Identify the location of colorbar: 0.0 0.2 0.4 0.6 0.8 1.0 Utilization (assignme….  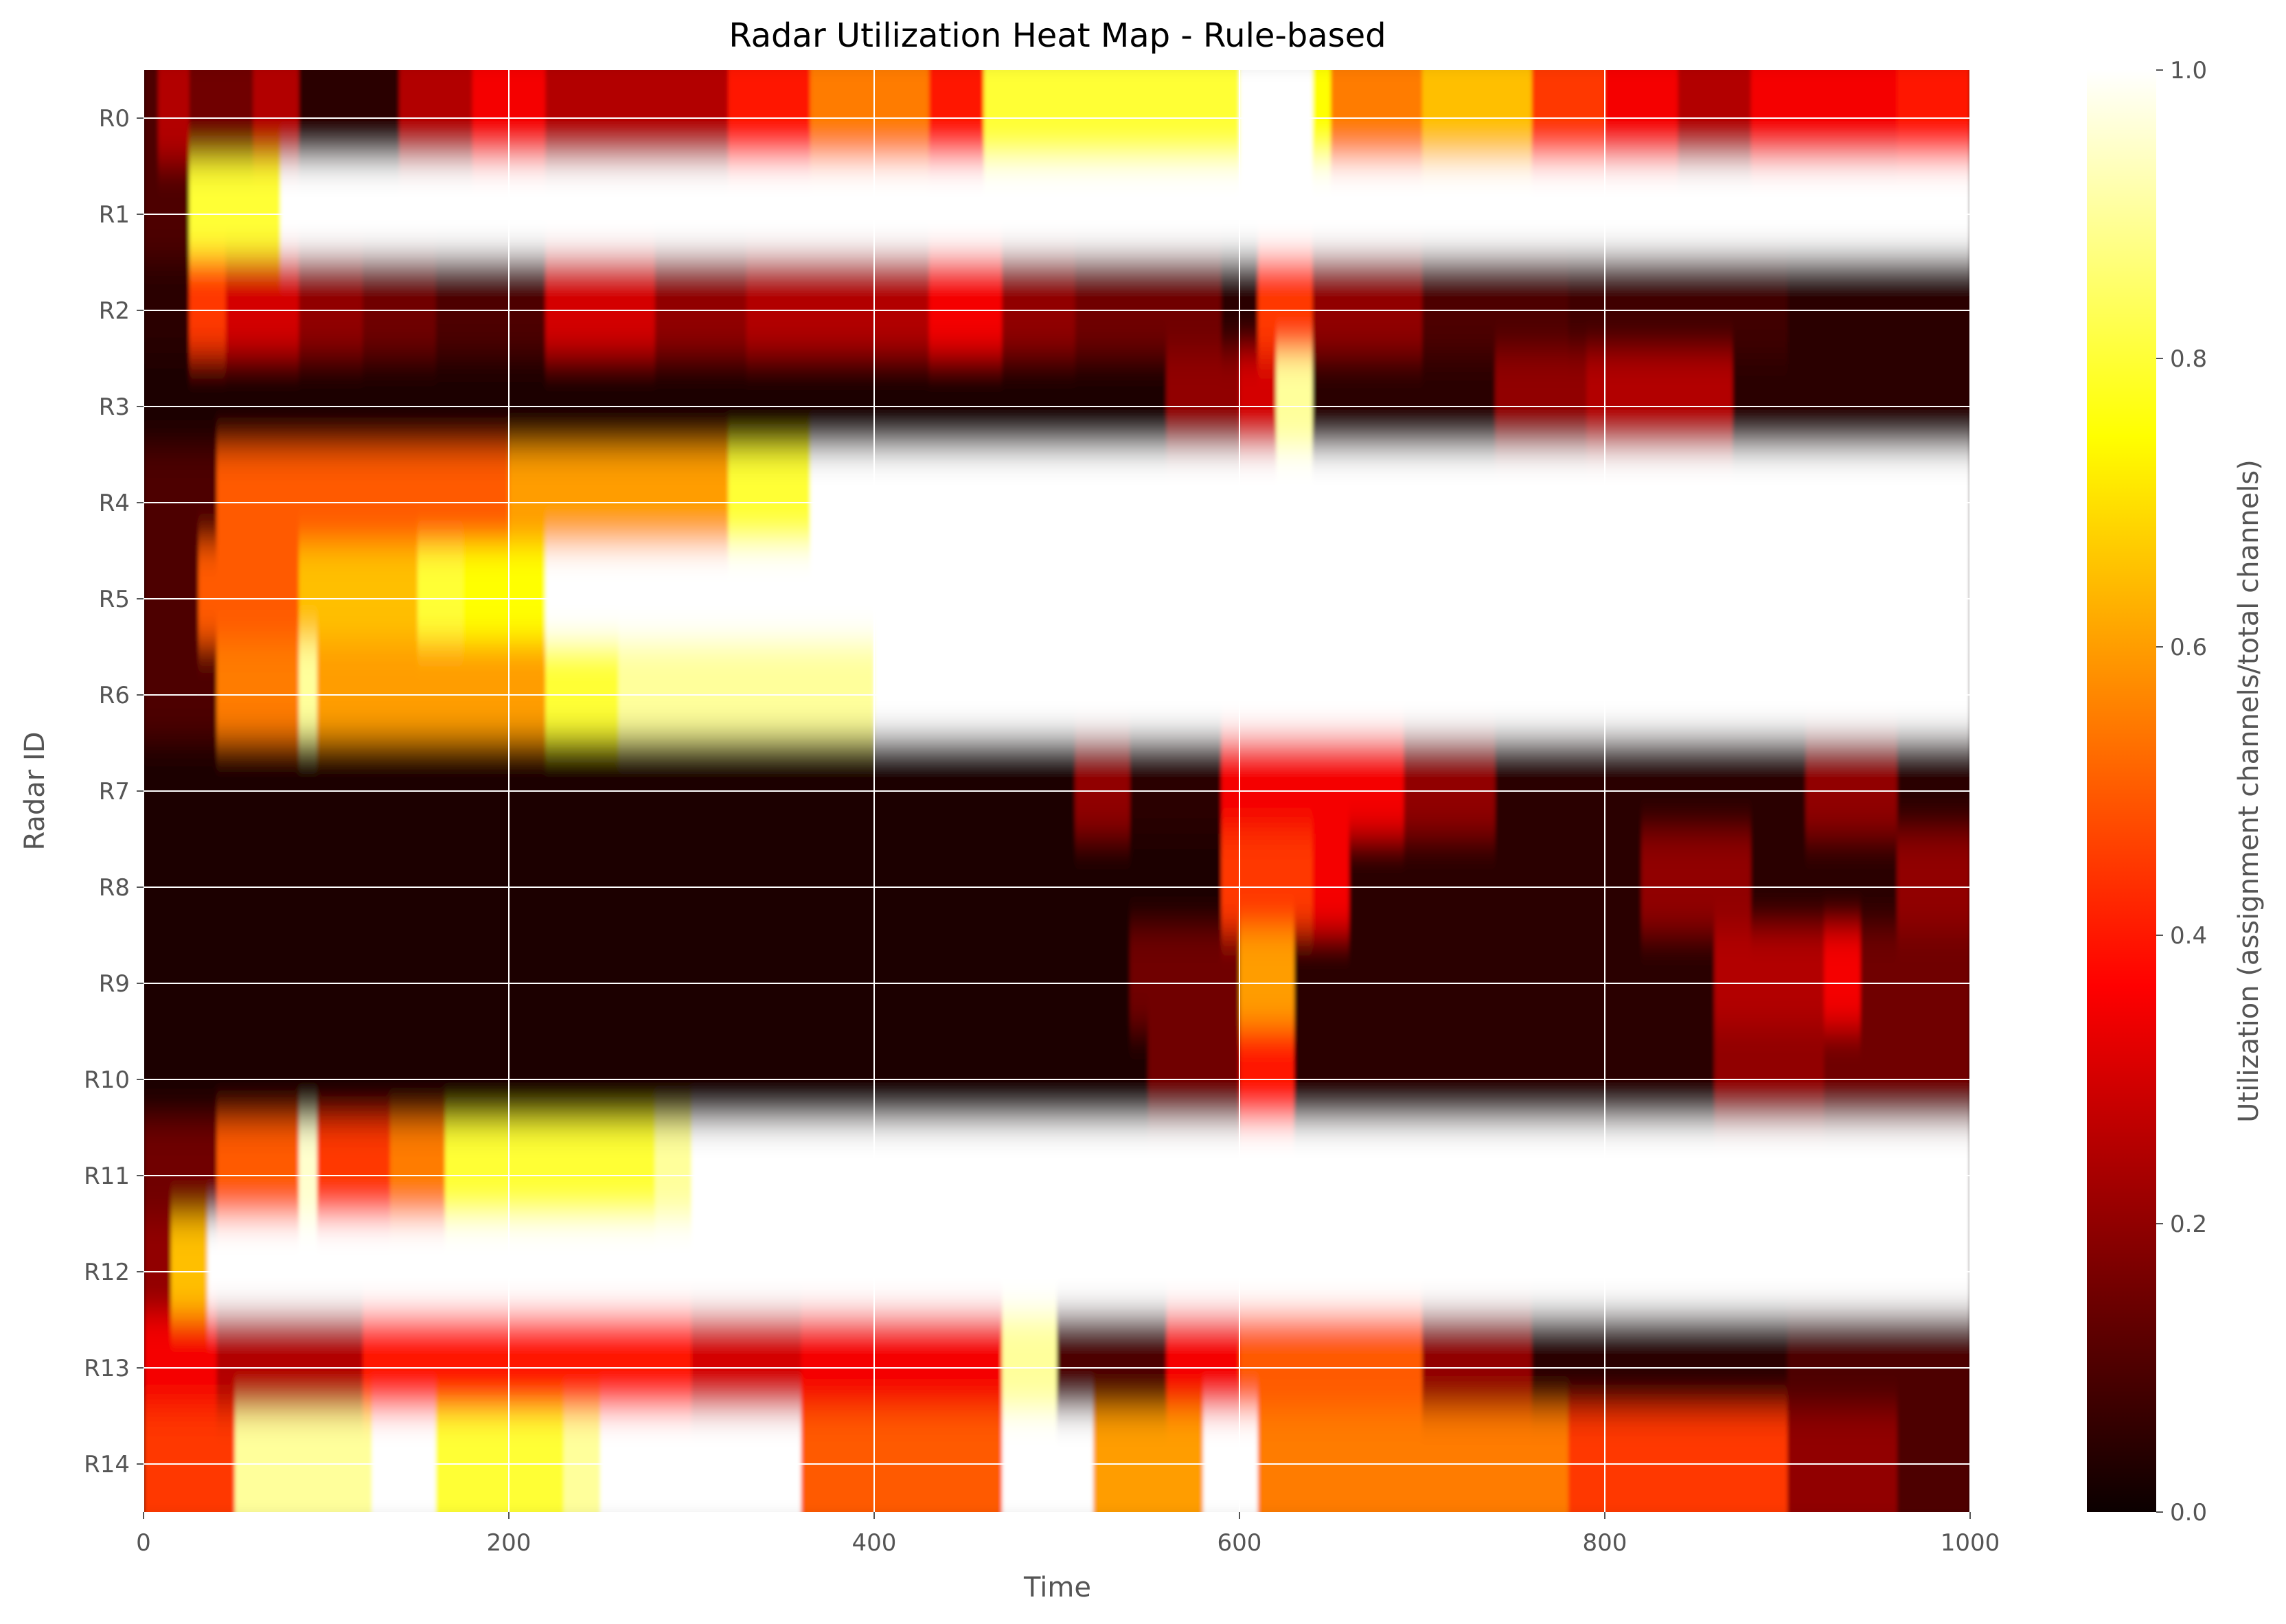
(2176, 791).